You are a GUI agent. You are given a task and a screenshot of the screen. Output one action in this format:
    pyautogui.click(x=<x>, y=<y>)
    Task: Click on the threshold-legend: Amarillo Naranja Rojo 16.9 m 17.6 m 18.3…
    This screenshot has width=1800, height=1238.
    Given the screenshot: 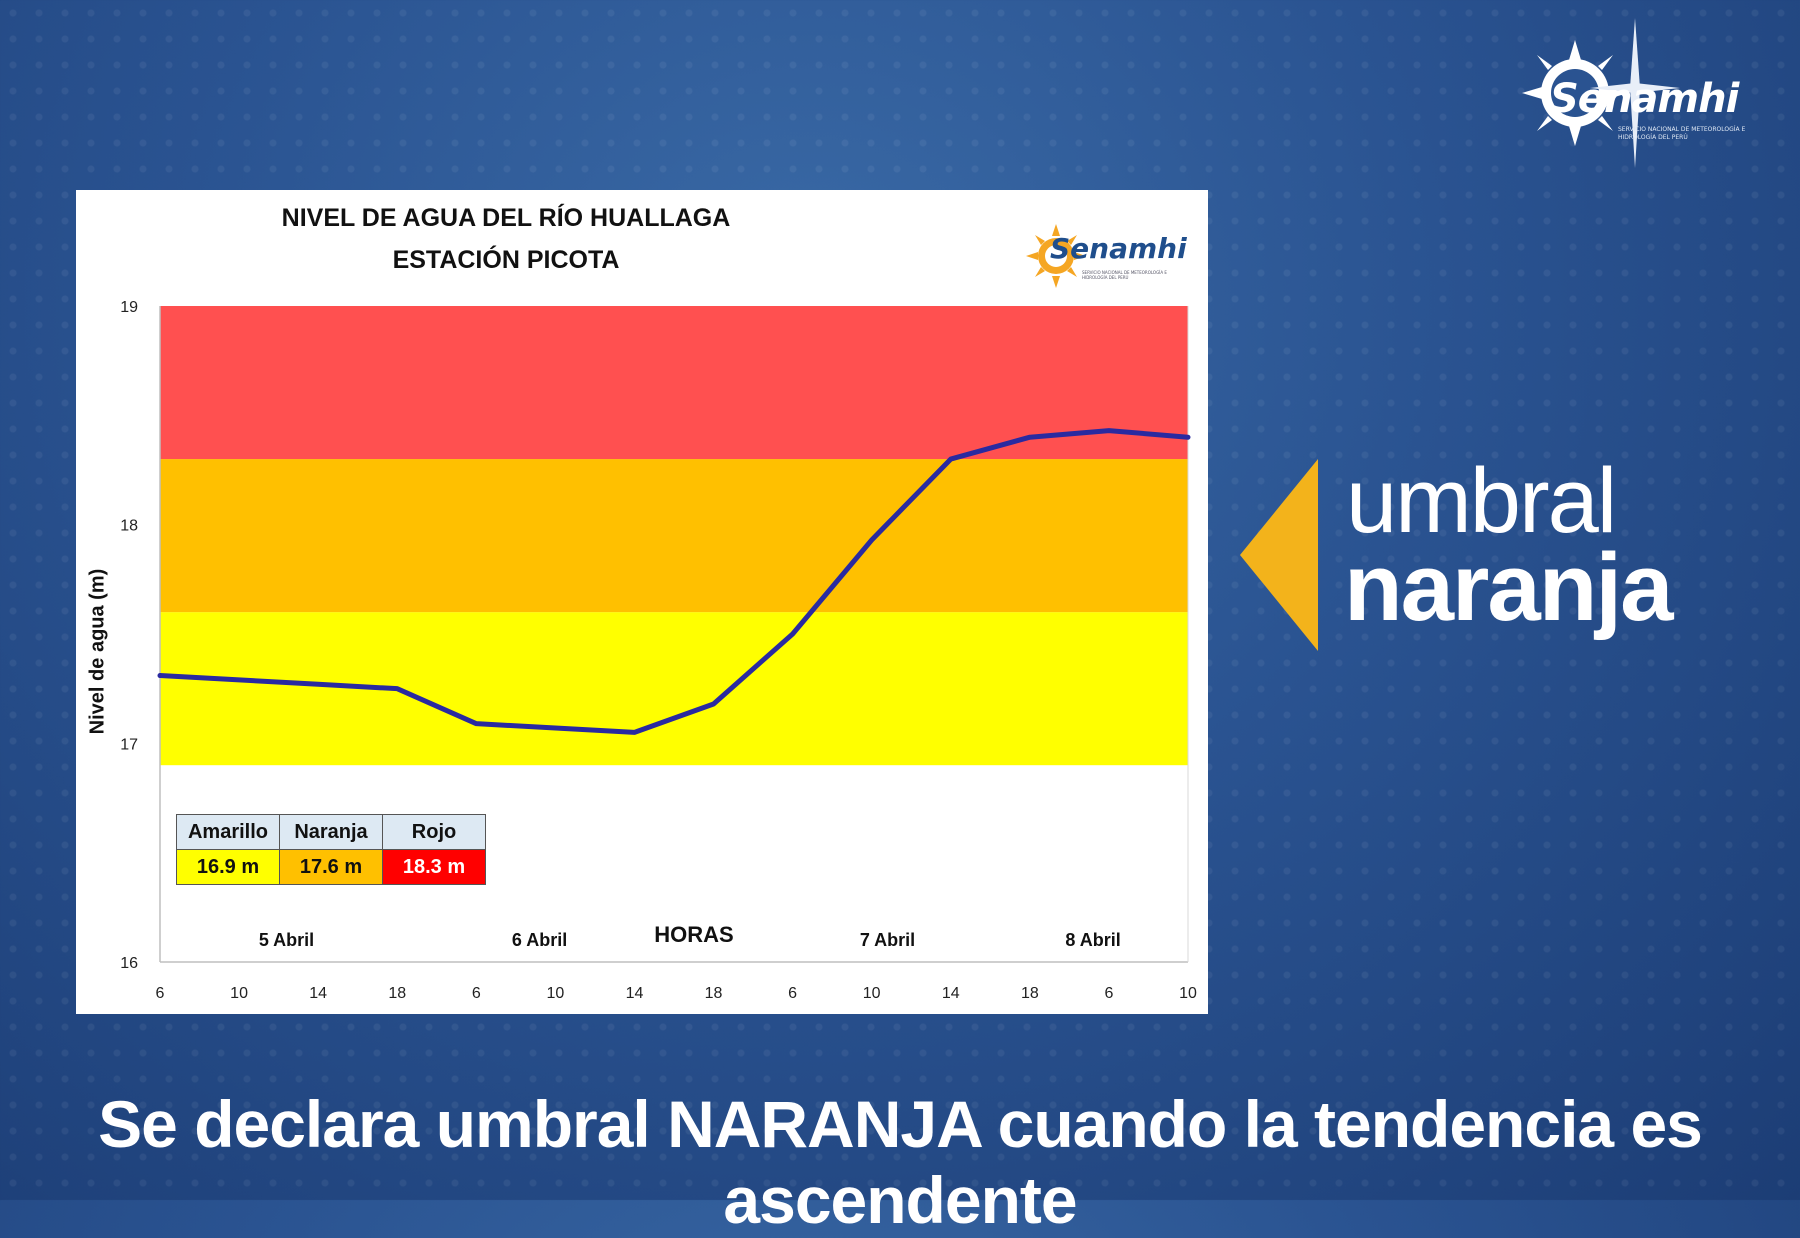 What is the action you would take?
    pyautogui.click(x=331, y=849)
    